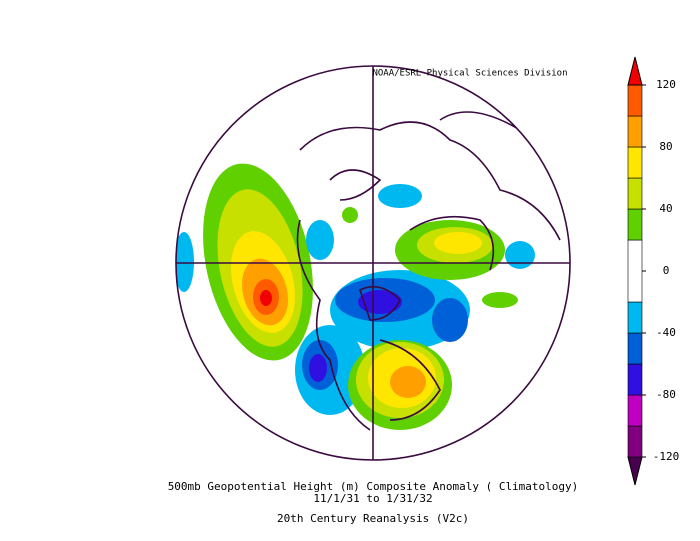 Image resolution: width=700 pixels, height=541 pixels. What do you see at coordinates (666, 84) in the screenshot?
I see `colorbar-tick-label: 120` at bounding box center [666, 84].